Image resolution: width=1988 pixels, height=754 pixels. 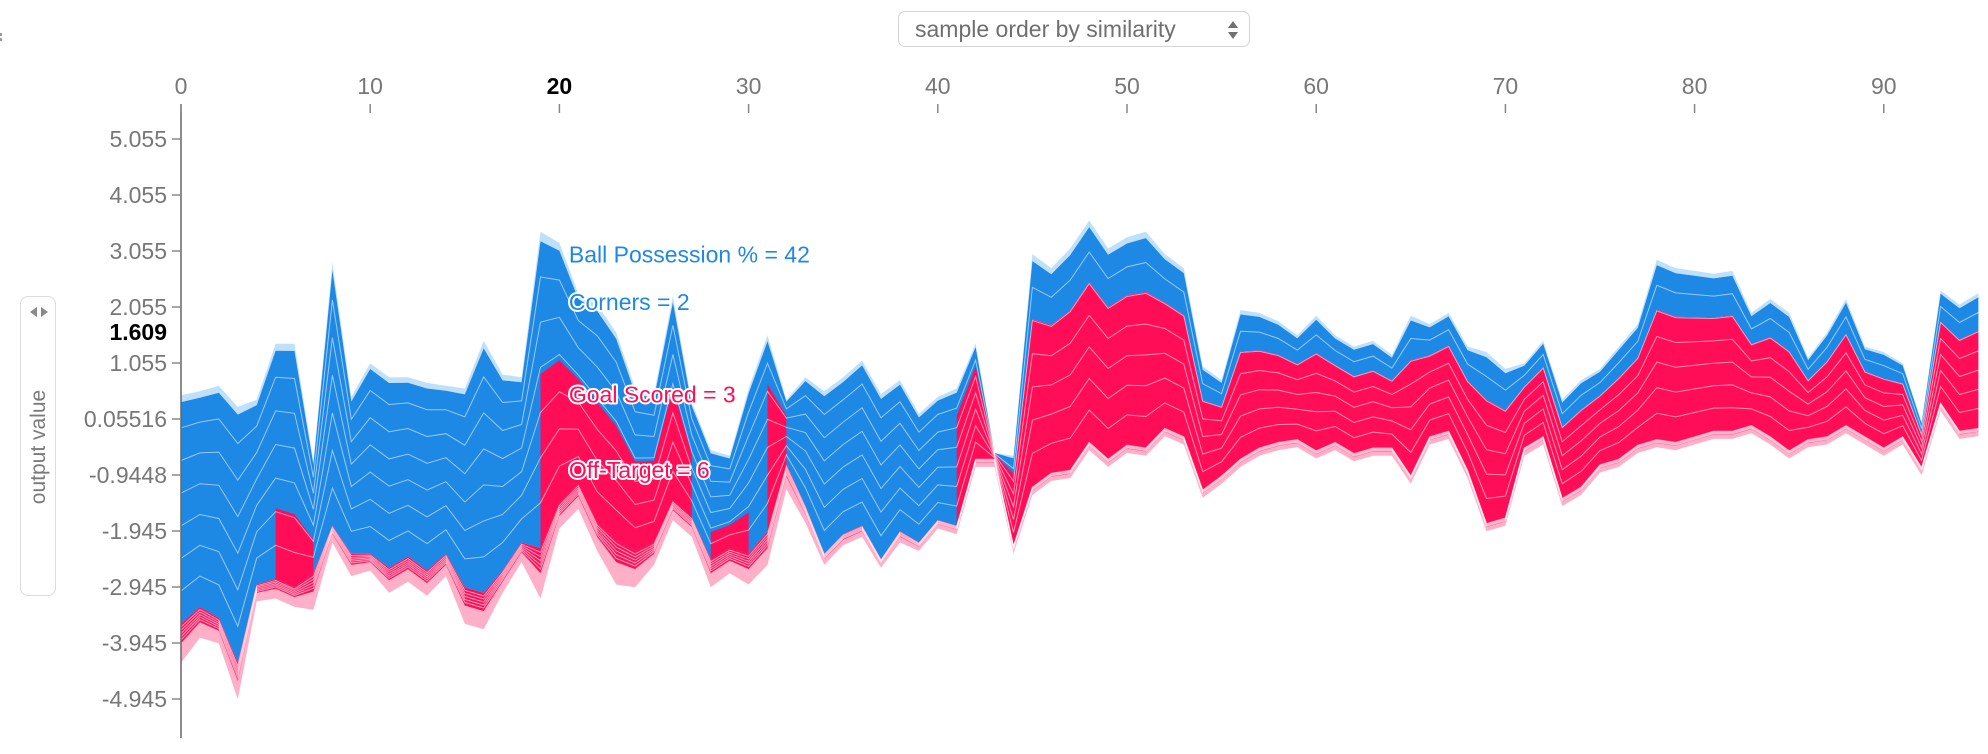 What do you see at coordinates (128, 475) in the screenshot?
I see `y-tick-label: -0.9448` at bounding box center [128, 475].